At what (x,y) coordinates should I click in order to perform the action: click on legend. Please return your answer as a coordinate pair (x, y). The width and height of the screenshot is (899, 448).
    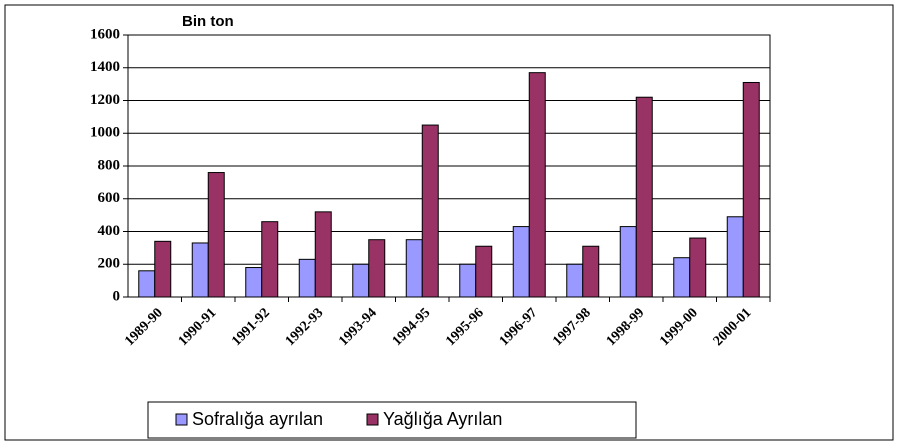
    Looking at the image, I should click on (392, 420).